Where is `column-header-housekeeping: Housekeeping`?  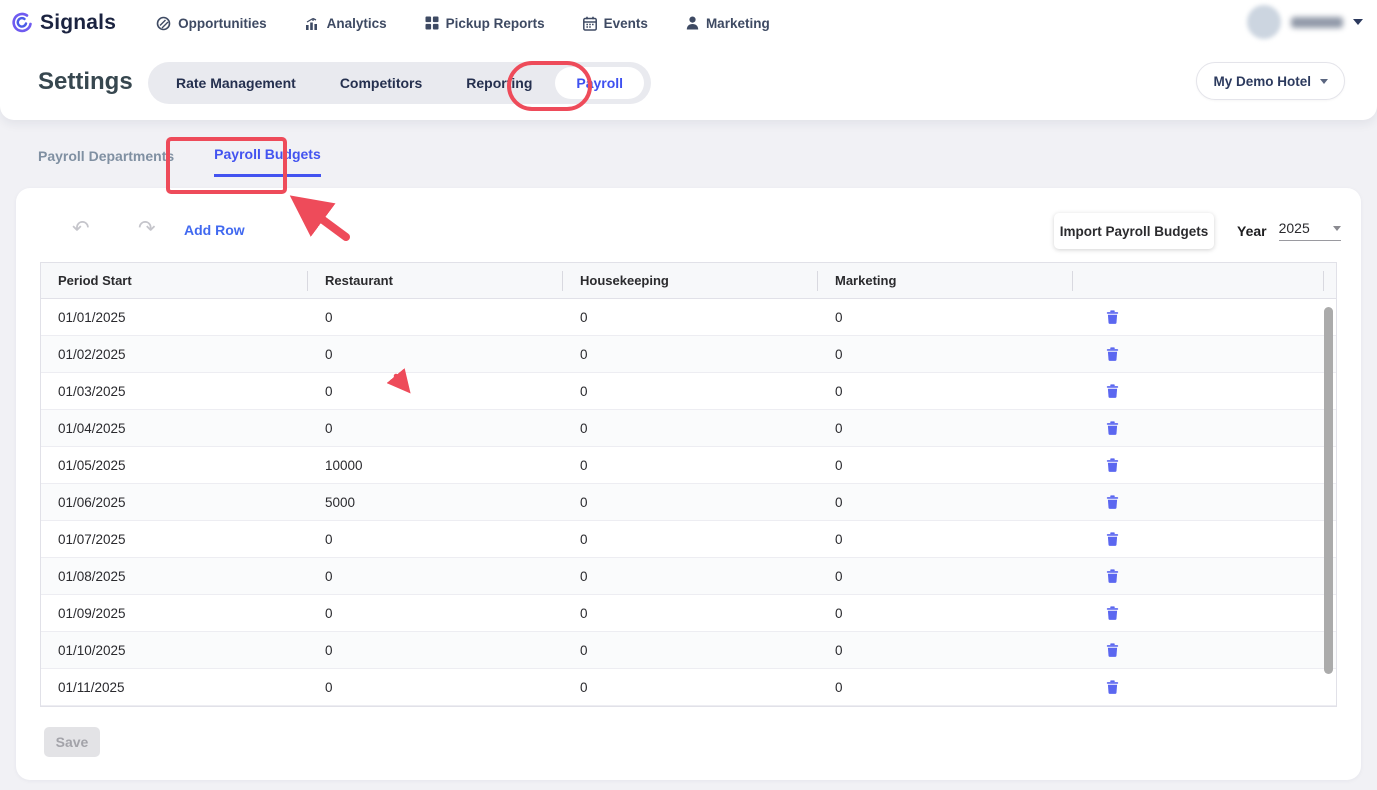
column-header-housekeeping: Housekeeping is located at coordinates (690, 280).